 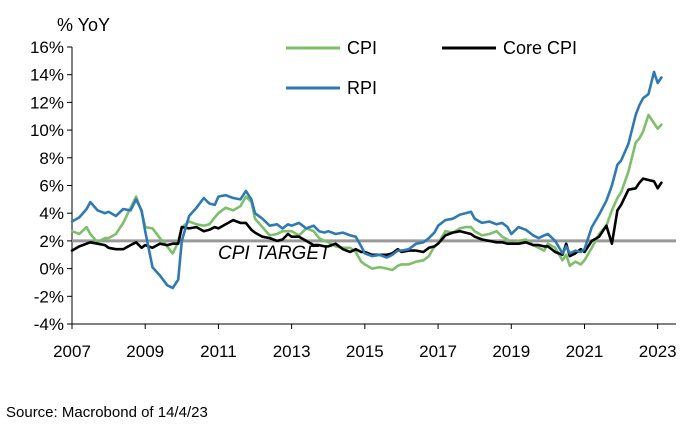 What do you see at coordinates (47, 130) in the screenshot?
I see `y-tick-label: 10%` at bounding box center [47, 130].